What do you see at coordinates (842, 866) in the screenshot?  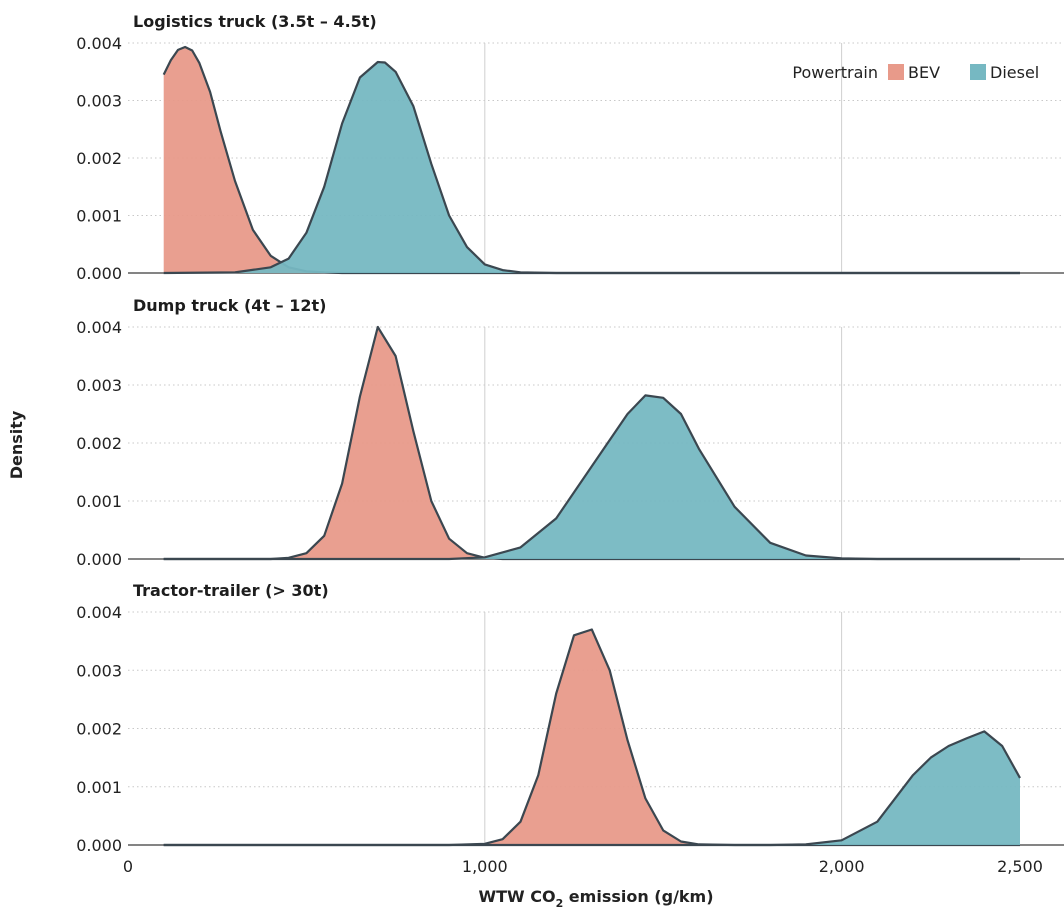 I see `x-tick-label: 2,000` at bounding box center [842, 866].